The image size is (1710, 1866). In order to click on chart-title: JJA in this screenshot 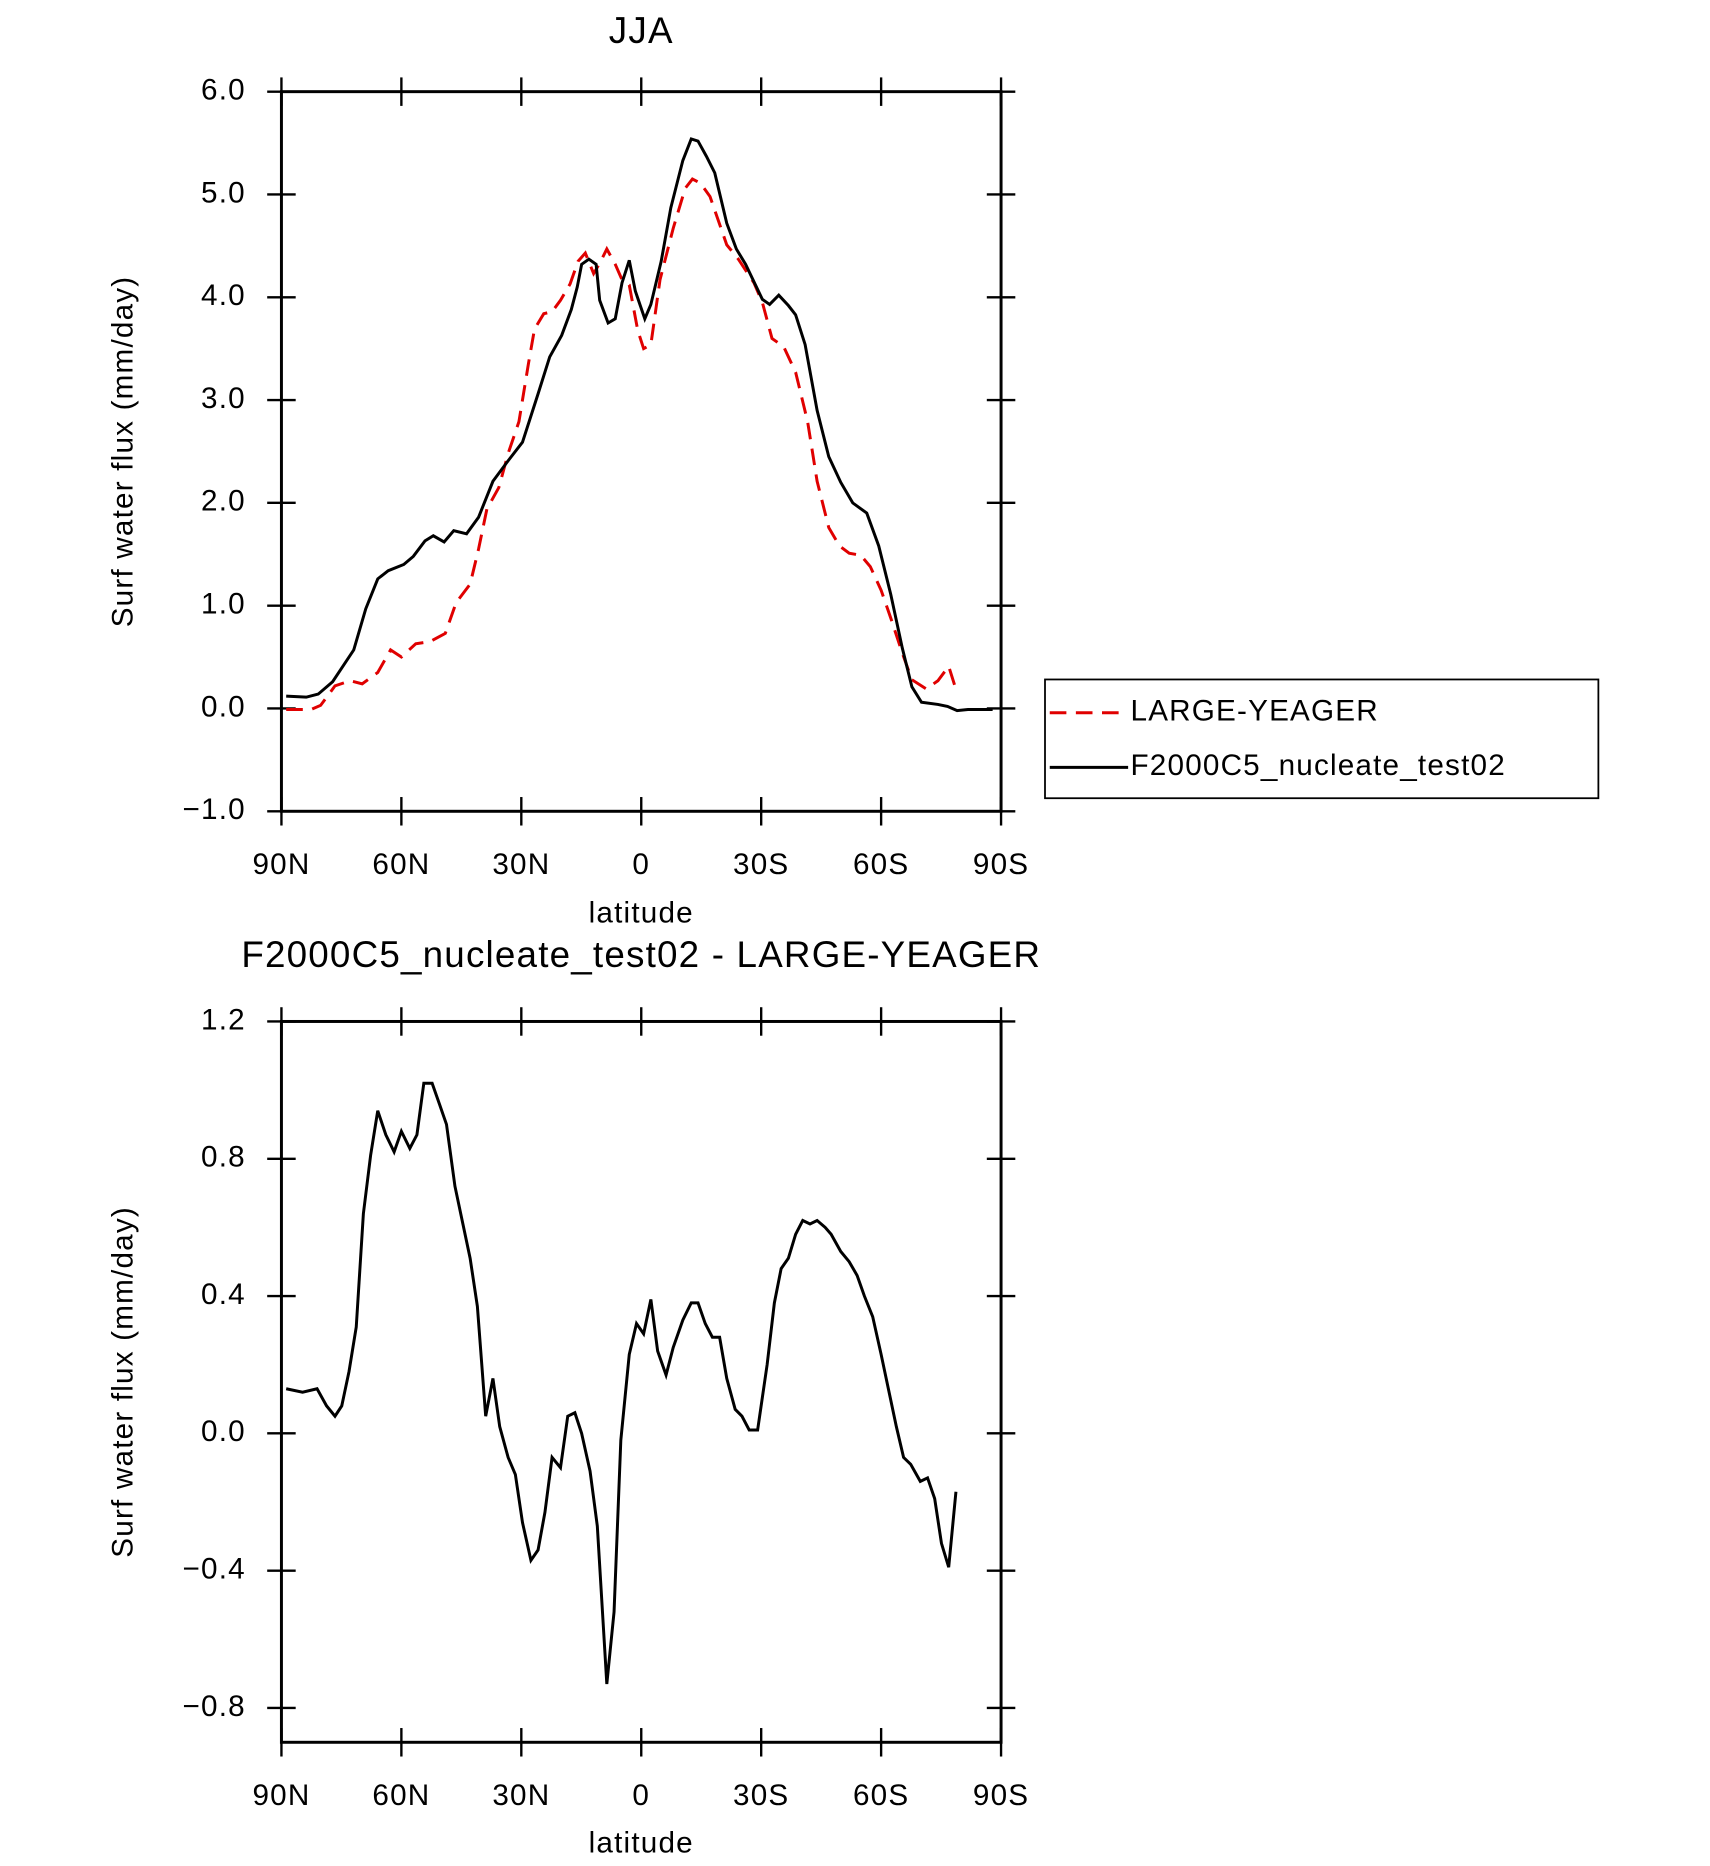, I will do `click(641, 30)`.